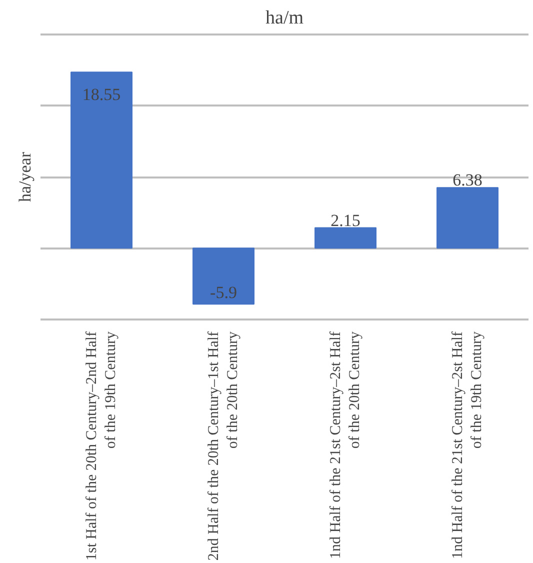 This screenshot has height=563, width=533. I want to click on data-label: 6.38, so click(467, 180).